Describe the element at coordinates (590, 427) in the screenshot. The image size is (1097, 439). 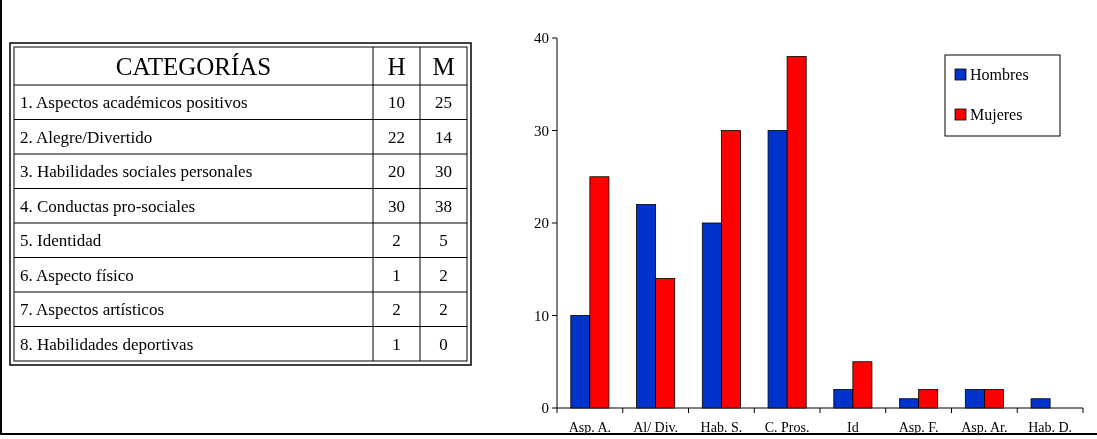
I see `x-tick-label: Asp. A.` at that location.